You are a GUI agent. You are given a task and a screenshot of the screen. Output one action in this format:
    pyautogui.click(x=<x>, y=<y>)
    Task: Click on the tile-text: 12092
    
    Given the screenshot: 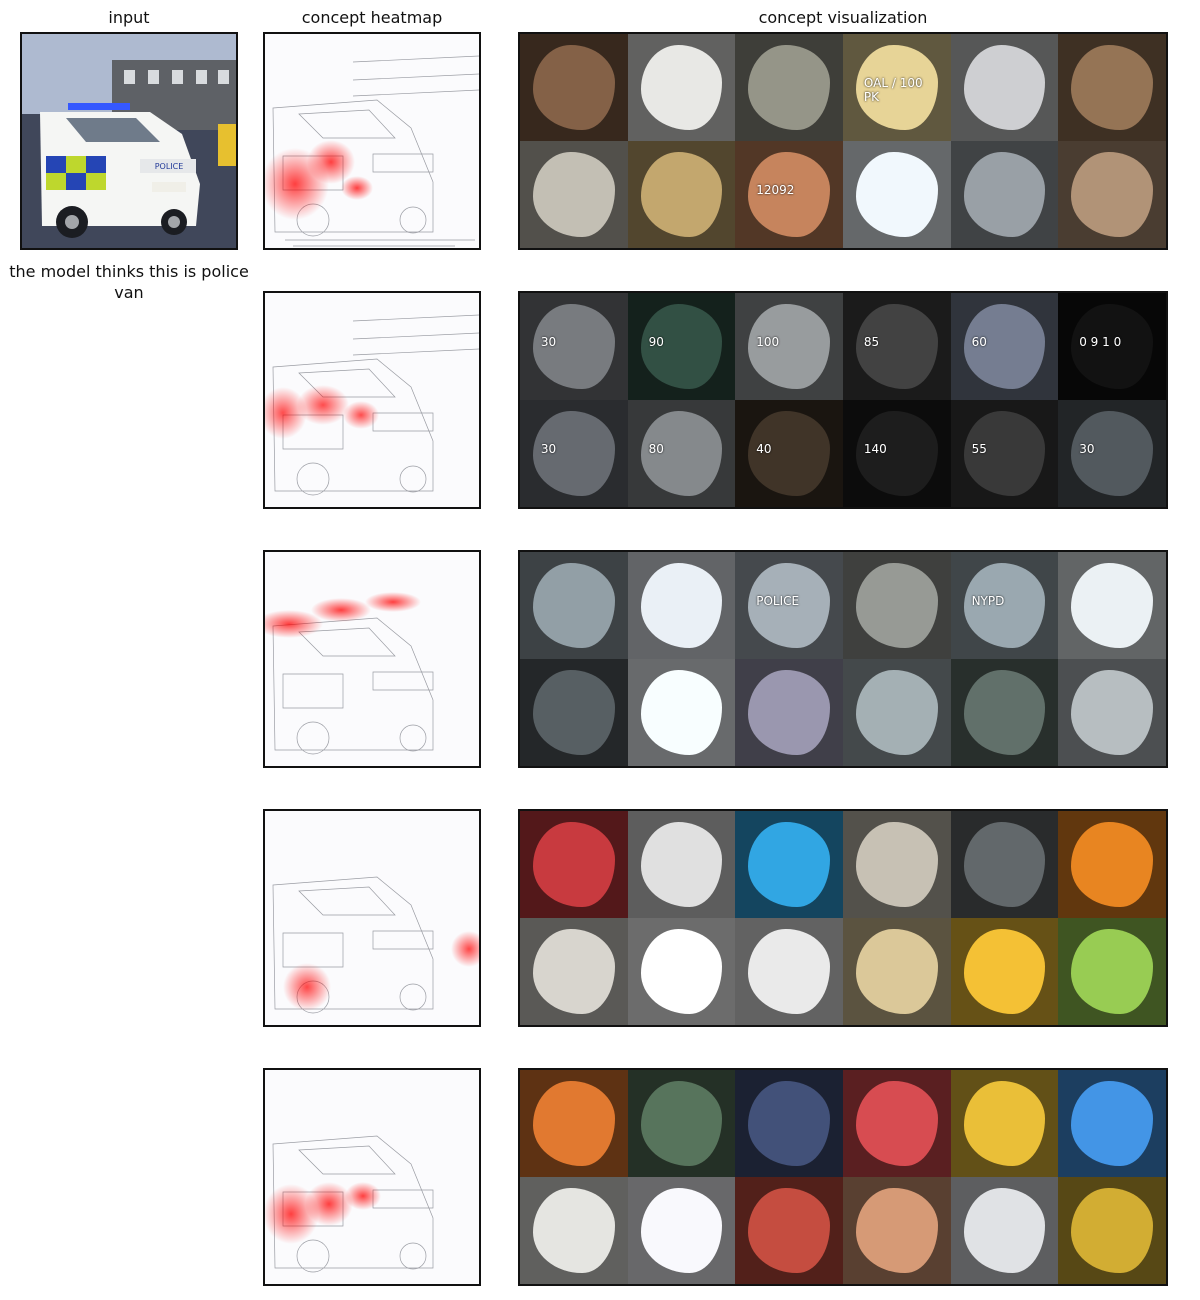 What is the action you would take?
    pyautogui.click(x=775, y=189)
    